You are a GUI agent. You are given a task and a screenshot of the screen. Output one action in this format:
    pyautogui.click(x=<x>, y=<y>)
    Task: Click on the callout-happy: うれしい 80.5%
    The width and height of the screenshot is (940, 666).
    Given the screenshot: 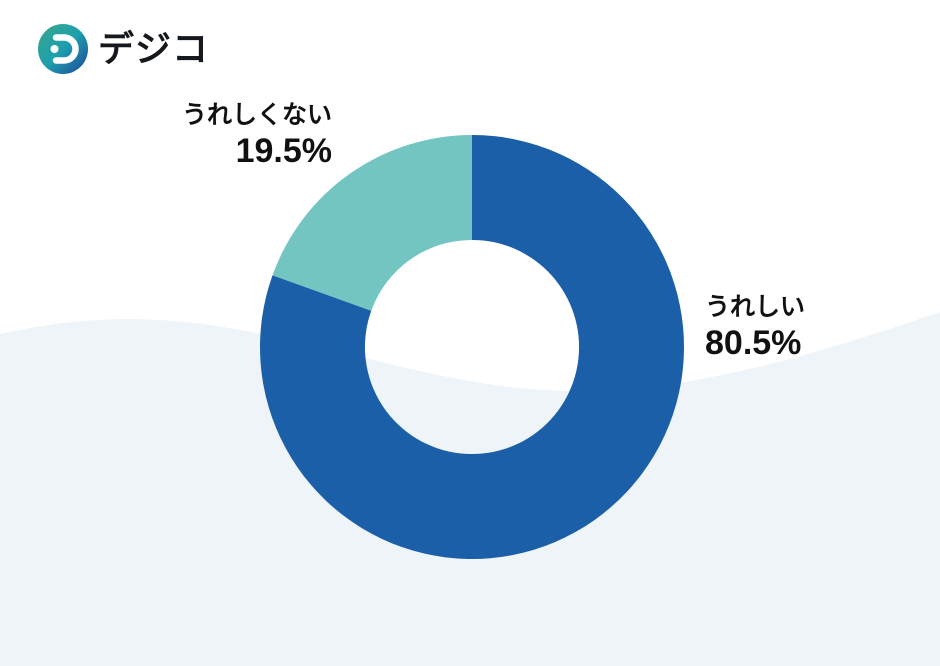 What is the action you would take?
    pyautogui.click(x=755, y=328)
    